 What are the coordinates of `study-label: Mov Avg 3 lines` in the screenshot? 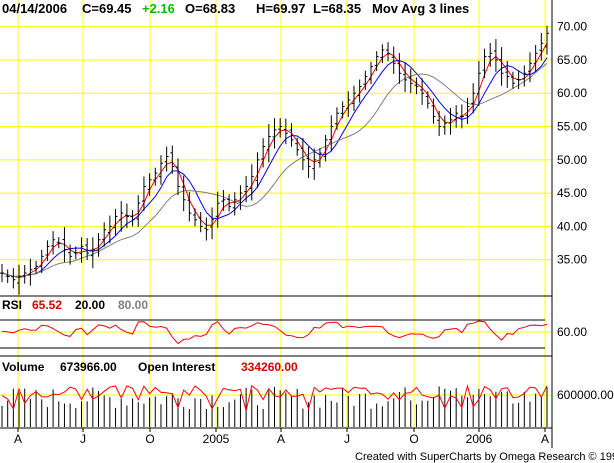 It's located at (420, 8).